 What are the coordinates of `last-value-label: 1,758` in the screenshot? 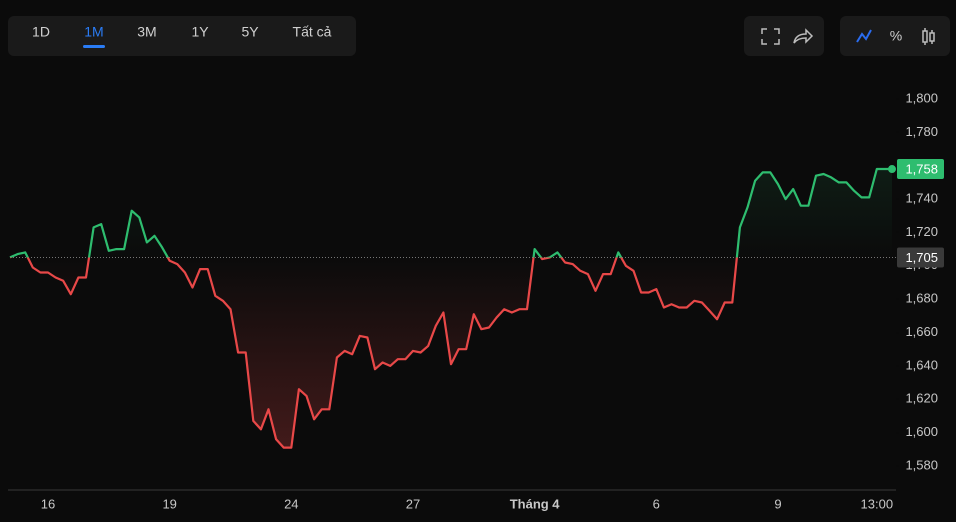 It's located at (921, 168).